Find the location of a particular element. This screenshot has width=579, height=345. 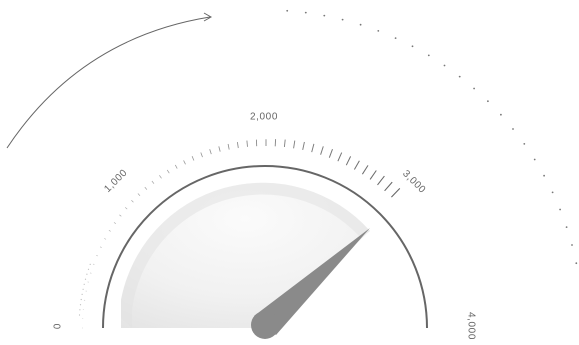

tick-label-4000: 4,000 is located at coordinates (470, 326).